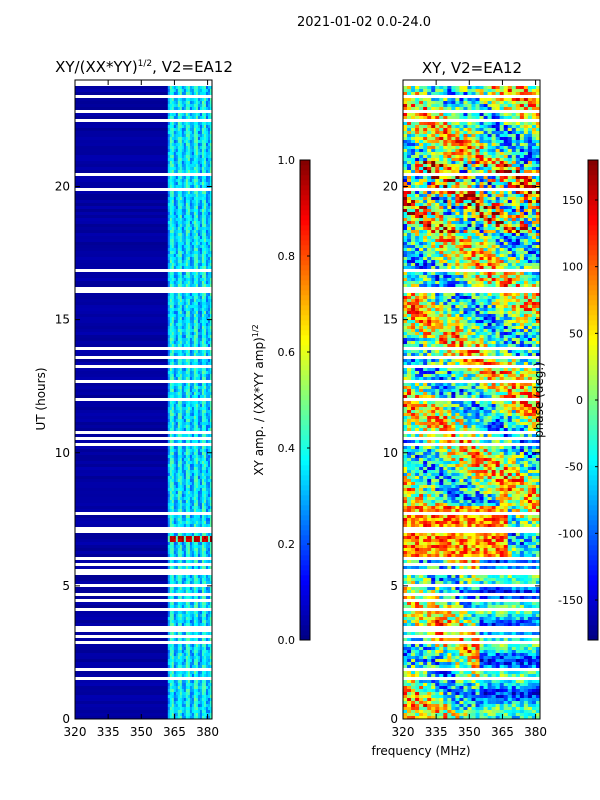 The image size is (600, 800). I want to click on amplitude-colorbar-tick-label: 0.8, so click(287, 256).